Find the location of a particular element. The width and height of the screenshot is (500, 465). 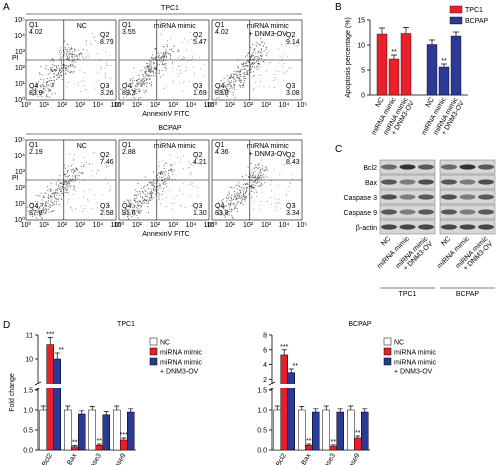

band is located at coordinates (426, 212).